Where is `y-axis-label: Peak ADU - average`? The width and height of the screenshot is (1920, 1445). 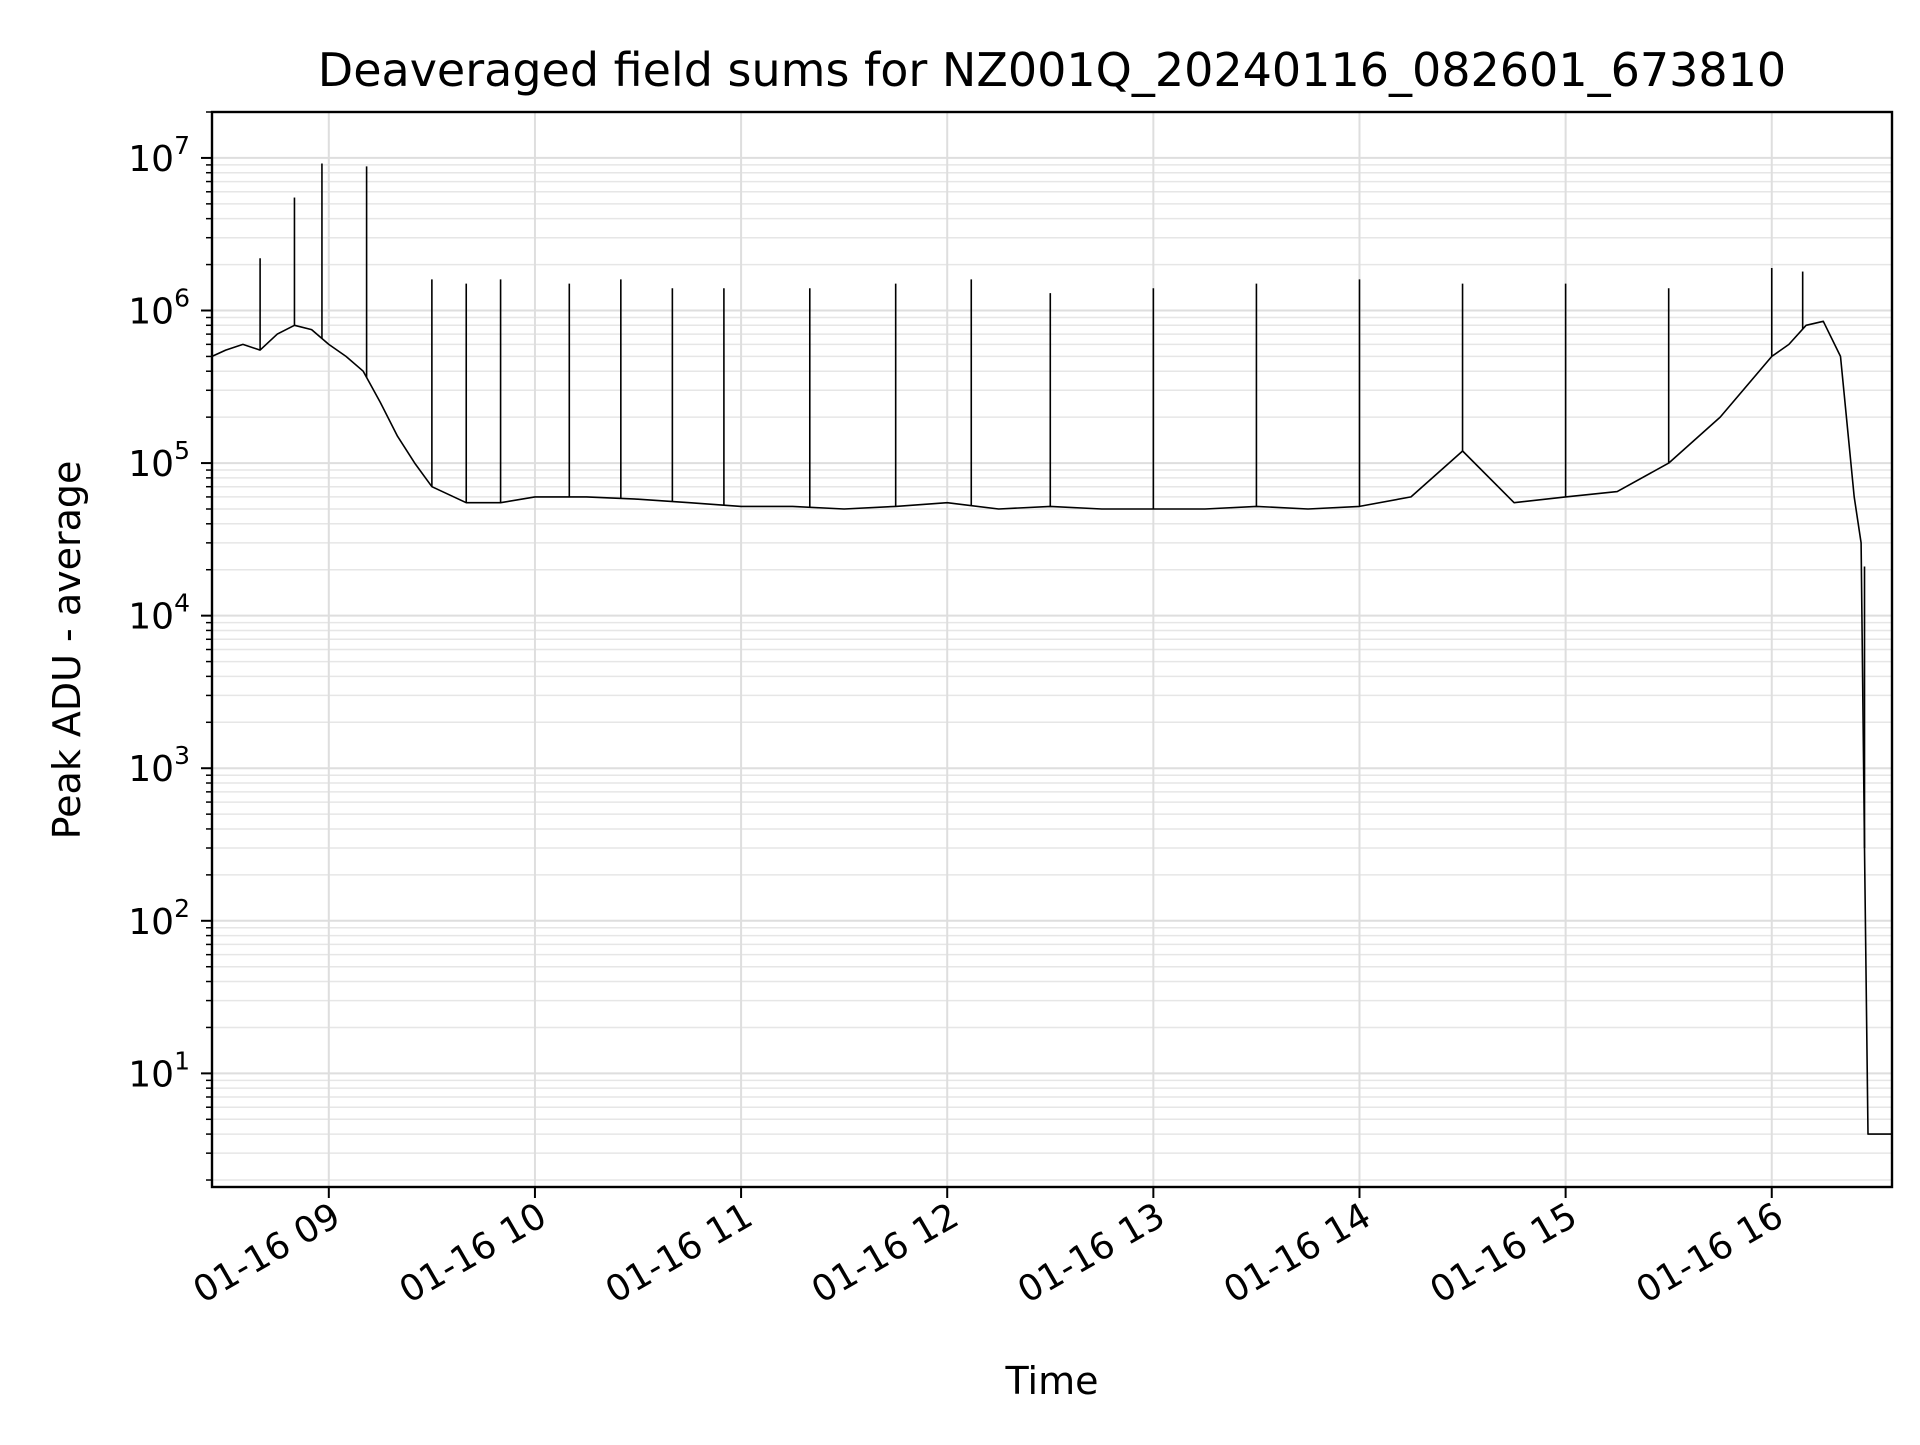 y-axis-label: Peak ADU - average is located at coordinates (67, 650).